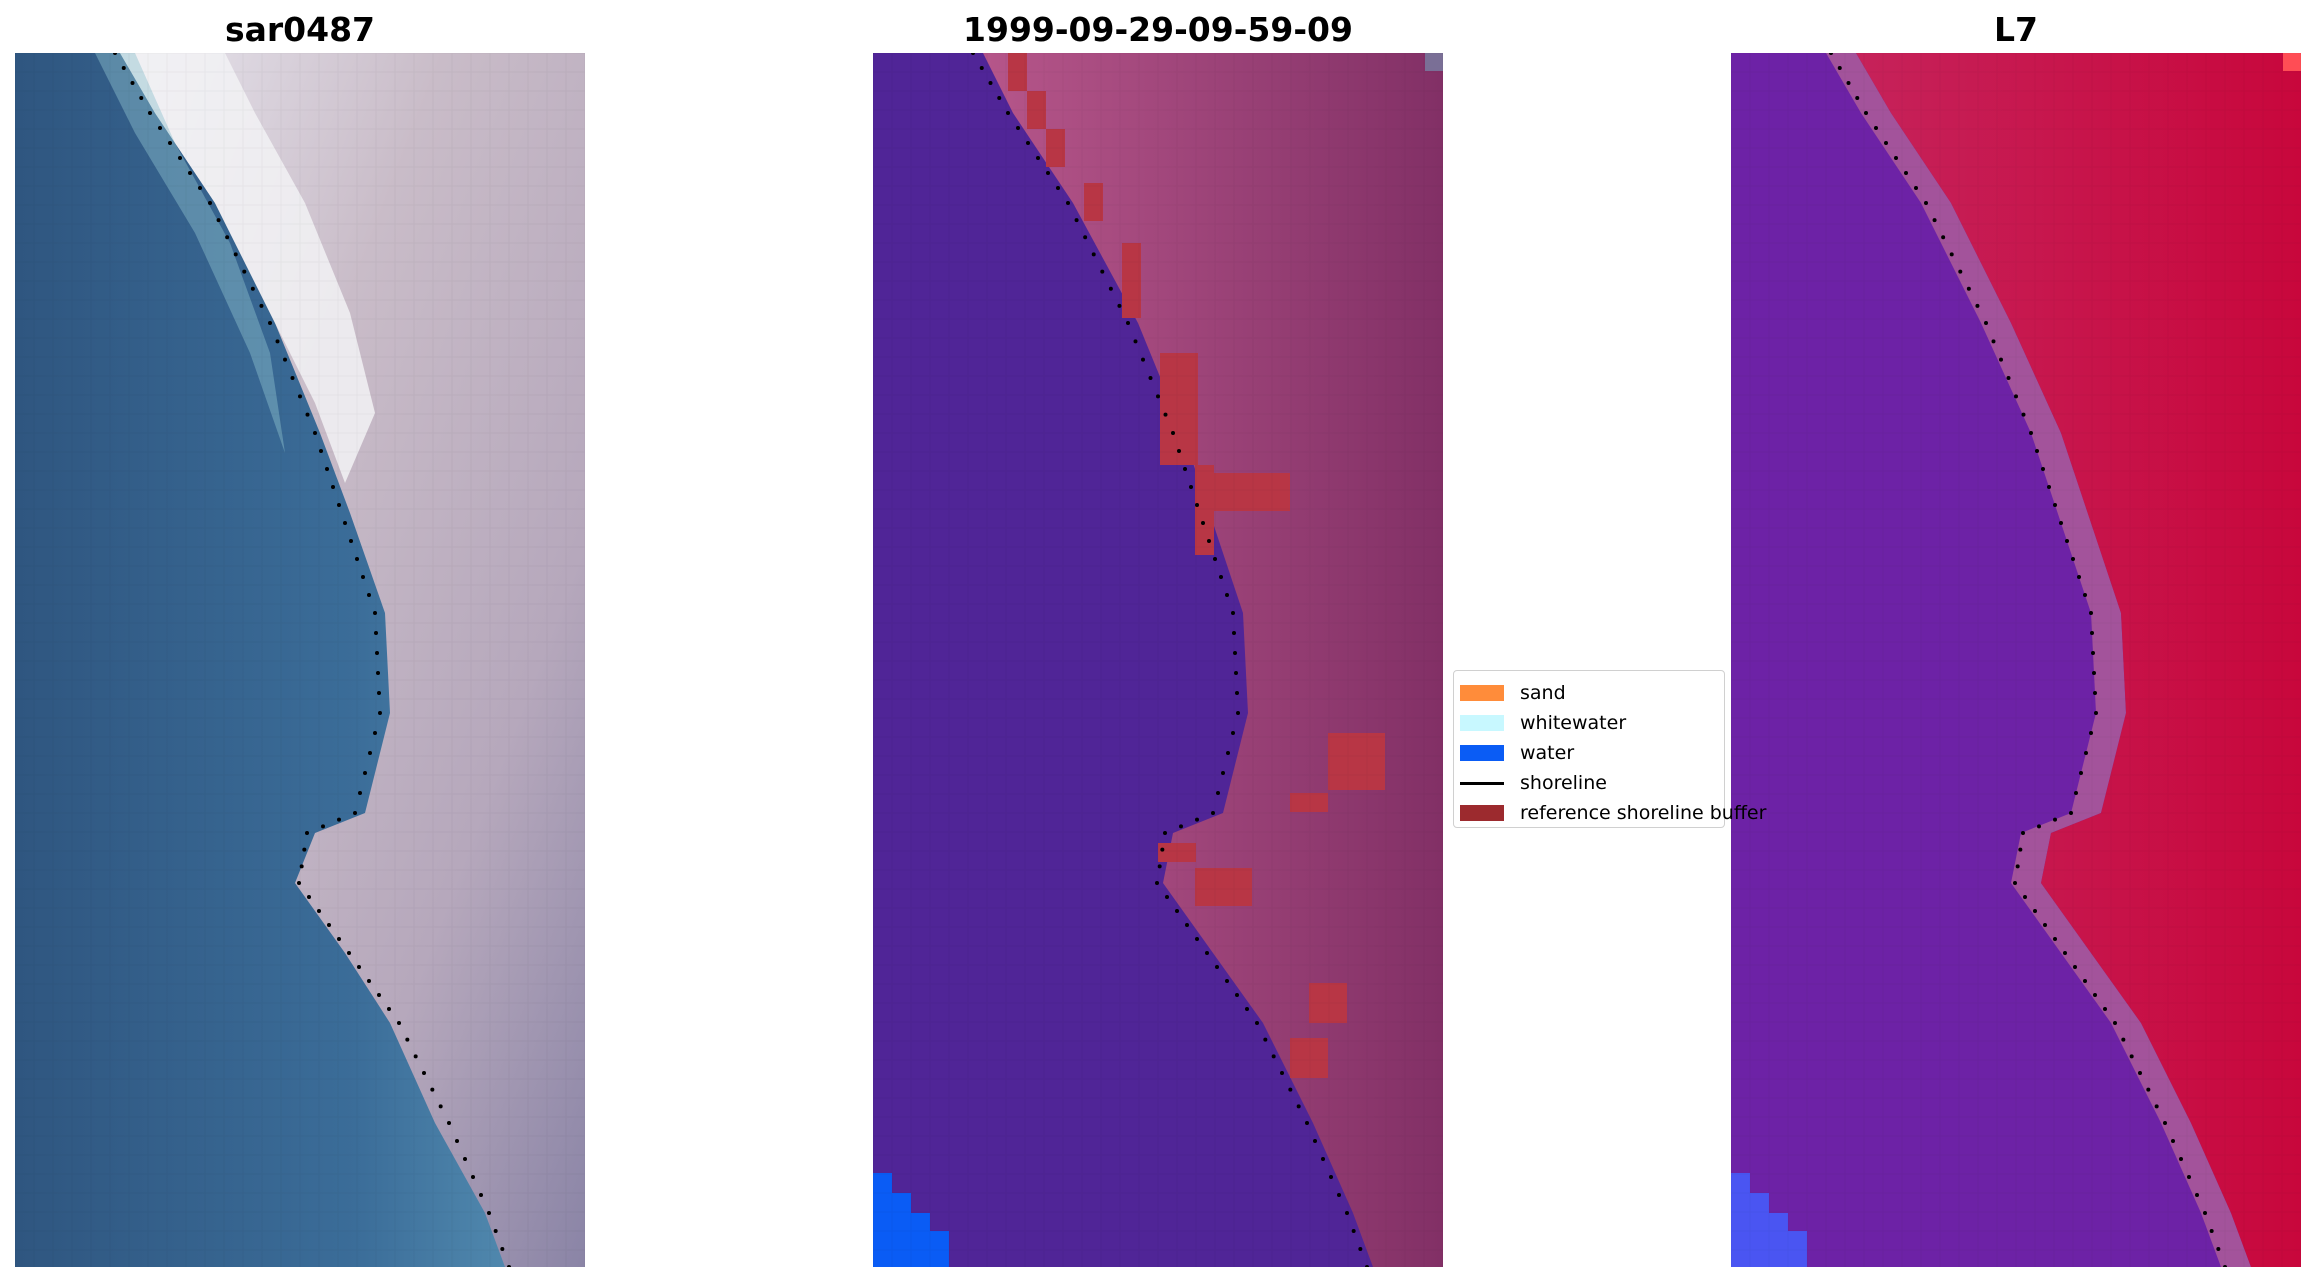 The image size is (2314, 1283). What do you see at coordinates (1643, 813) in the screenshot?
I see `legend-label-reference-shoreline-buffer: reference shoreline buffer` at bounding box center [1643, 813].